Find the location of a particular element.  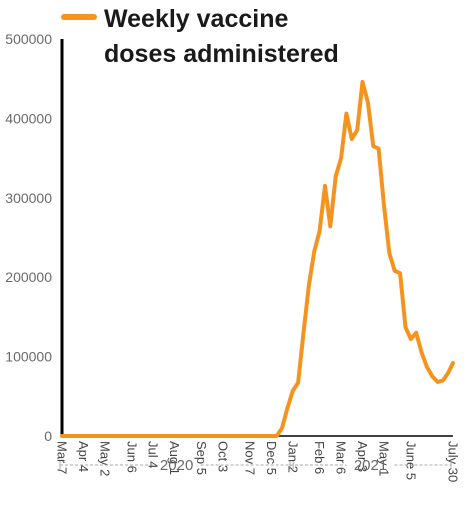

x-tick-label: May 2 is located at coordinates (104, 458).